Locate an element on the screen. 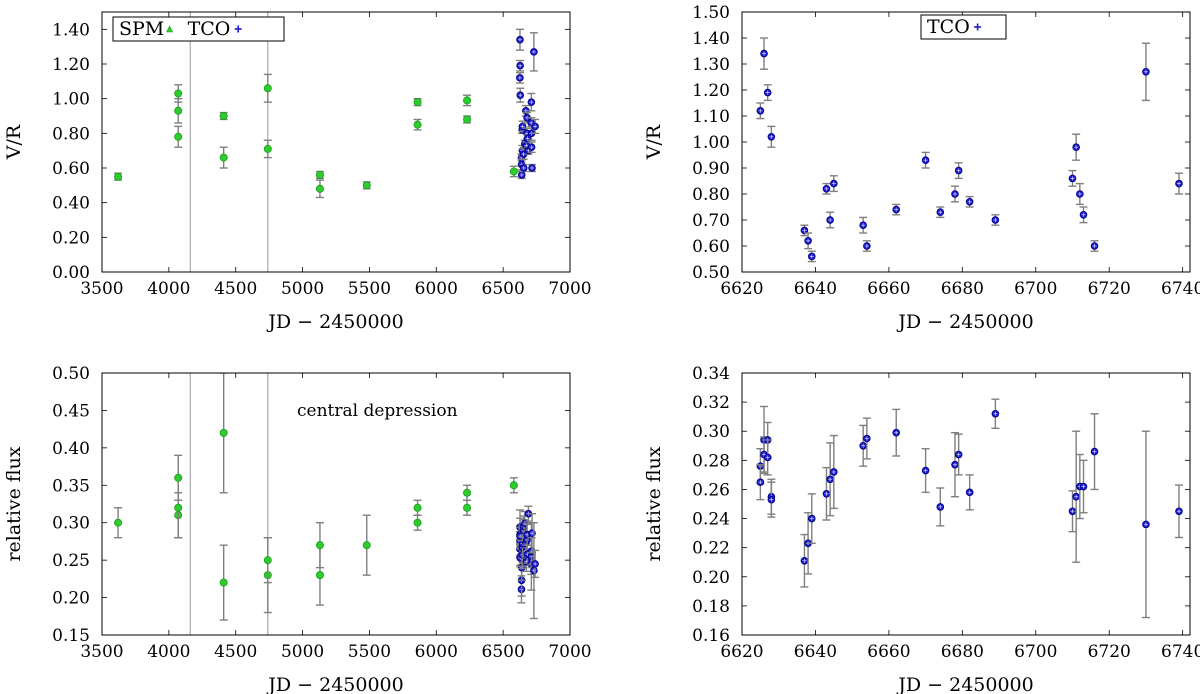 The height and width of the screenshot is (694, 1200). x-tick-label: 4500 is located at coordinates (235, 652).